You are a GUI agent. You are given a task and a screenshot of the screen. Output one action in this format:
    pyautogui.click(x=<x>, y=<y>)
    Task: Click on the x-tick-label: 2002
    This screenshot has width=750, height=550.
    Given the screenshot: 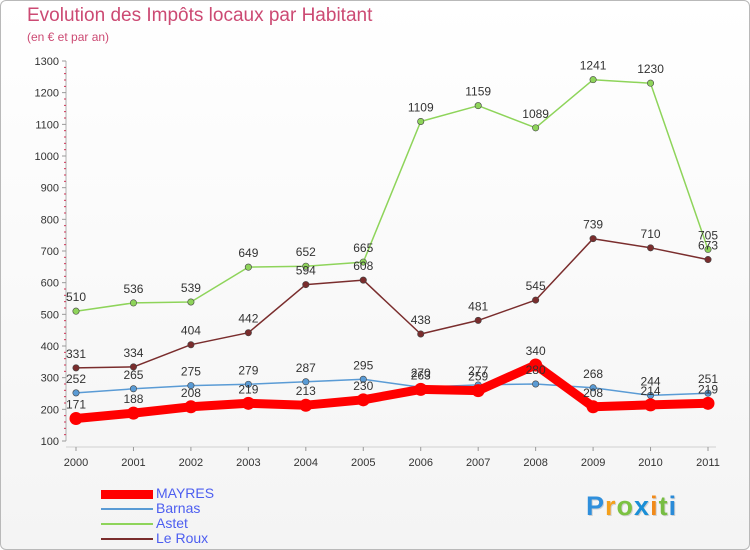 What is the action you would take?
    pyautogui.click(x=191, y=463)
    